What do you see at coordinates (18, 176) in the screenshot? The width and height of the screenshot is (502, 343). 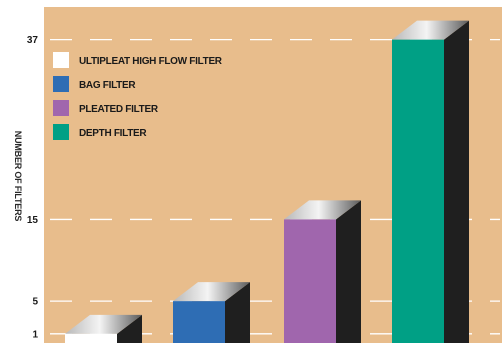 I see `y-axis-label: NUMBER OF FILTERS` at bounding box center [18, 176].